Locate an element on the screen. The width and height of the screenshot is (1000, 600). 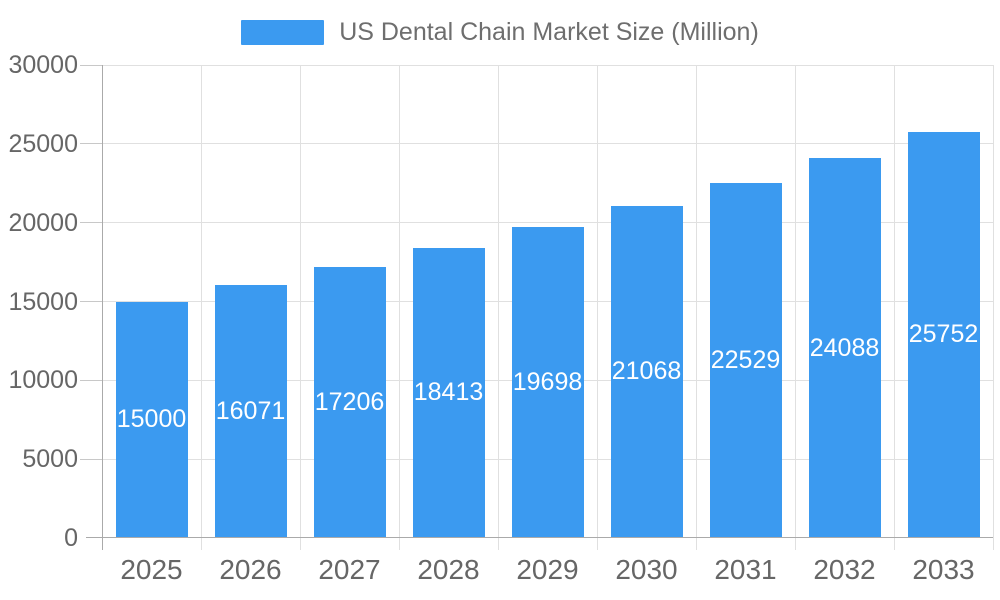
bar-value-label: 22529 is located at coordinates (745, 359).